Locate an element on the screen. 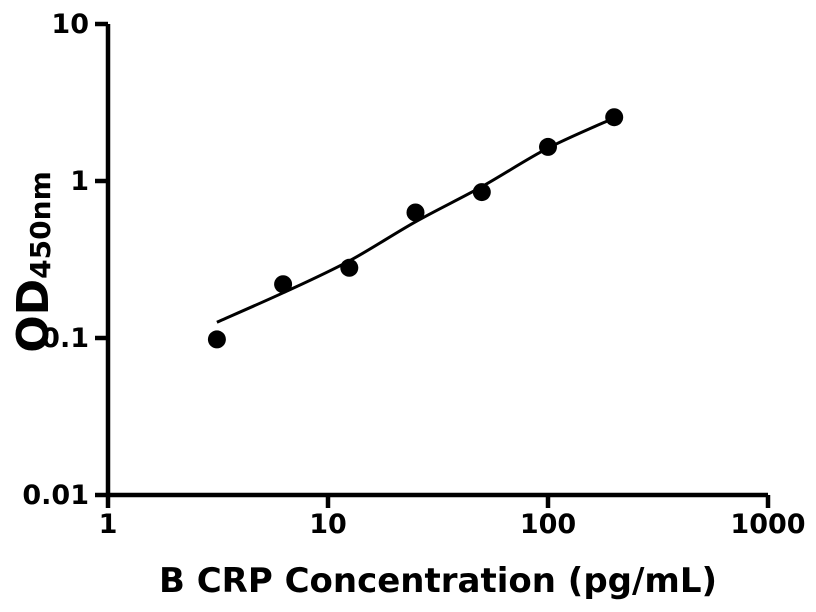 Image resolution: width=816 pixels, height=612 pixels. y-axis-title-main: OD is located at coordinates (33, 316).